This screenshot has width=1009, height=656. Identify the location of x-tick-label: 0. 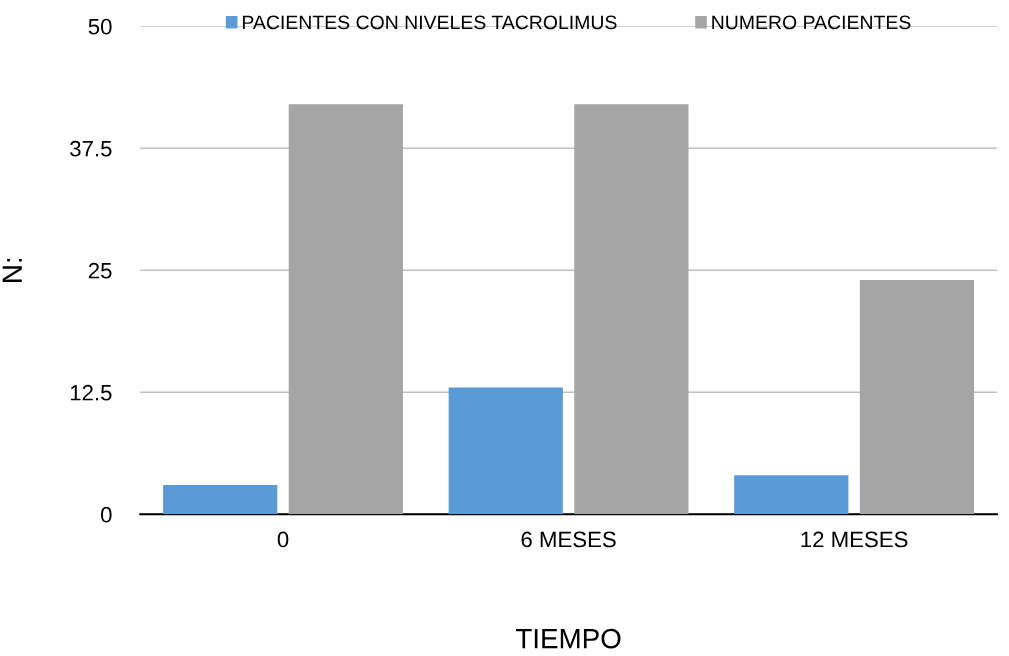
(283, 539).